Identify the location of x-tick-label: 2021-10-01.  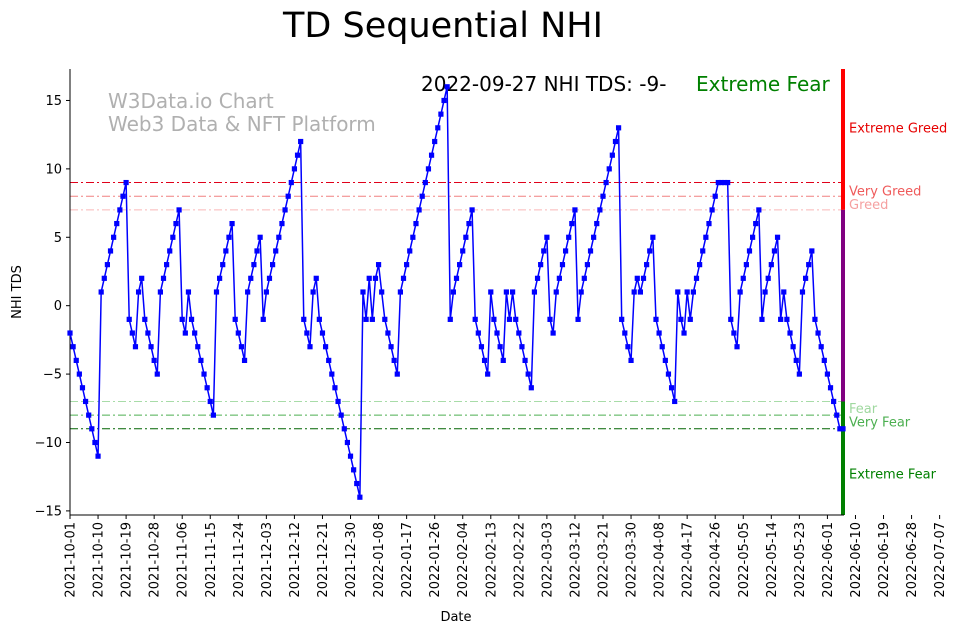
(71, 560).